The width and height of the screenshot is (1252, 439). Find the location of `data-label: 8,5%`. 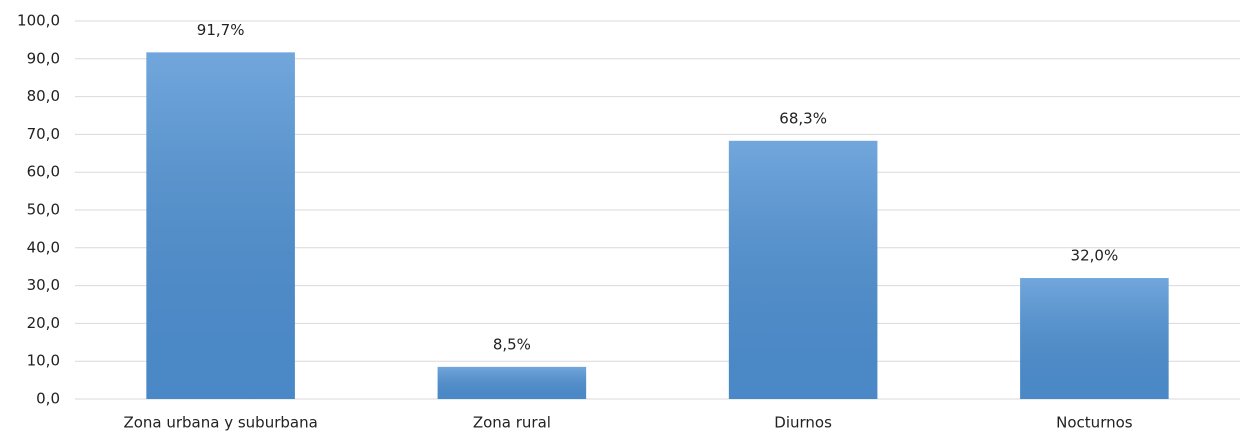

data-label: 8,5% is located at coordinates (512, 344).